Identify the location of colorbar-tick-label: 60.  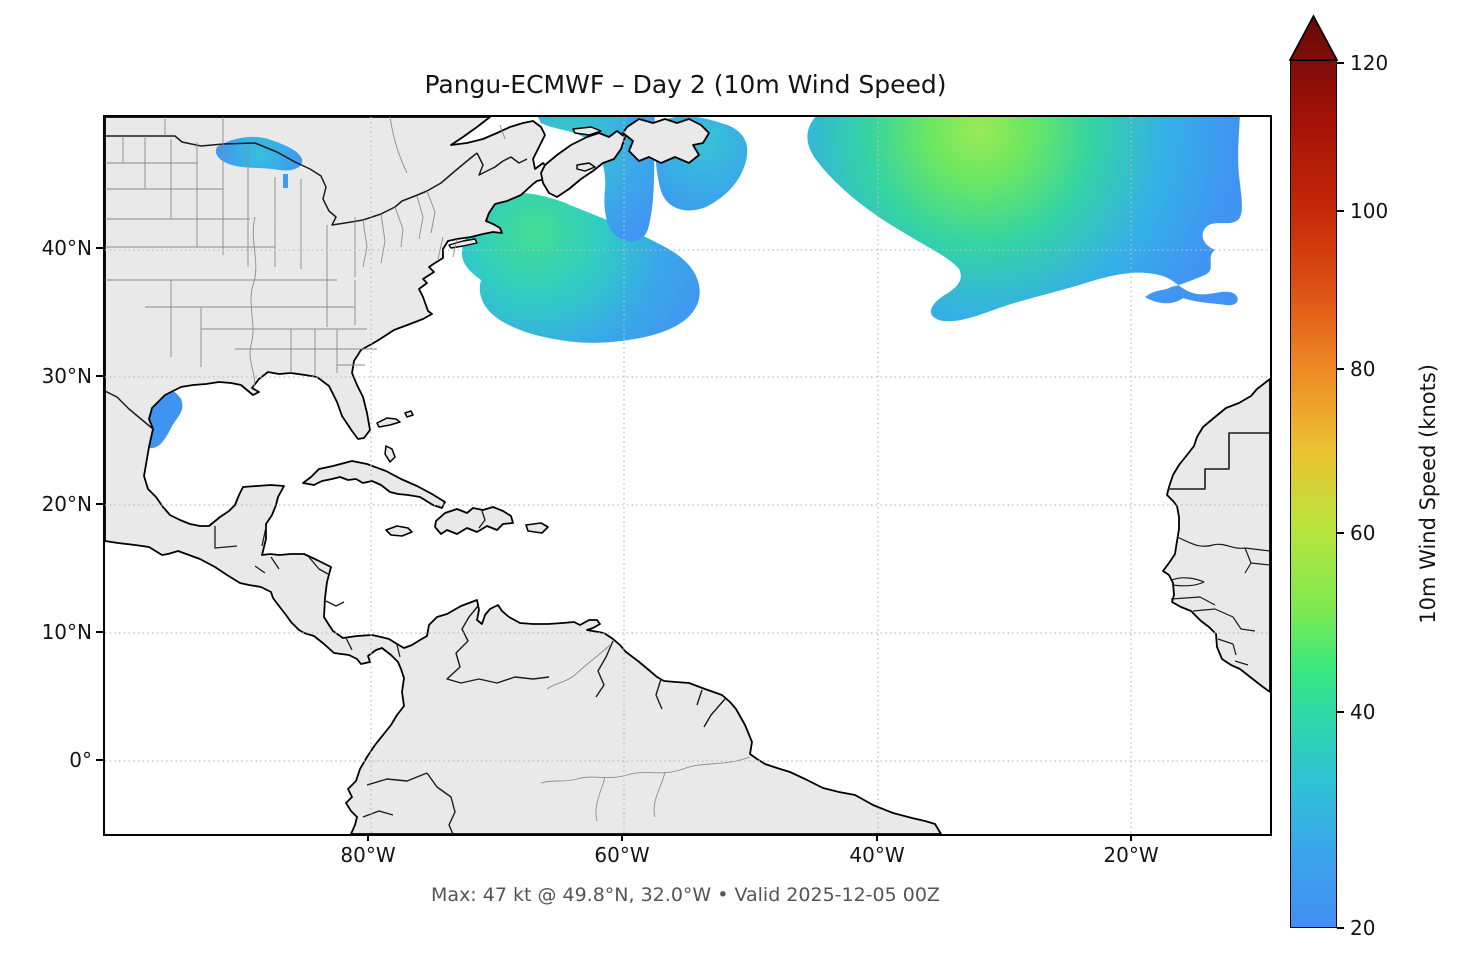
(1363, 533).